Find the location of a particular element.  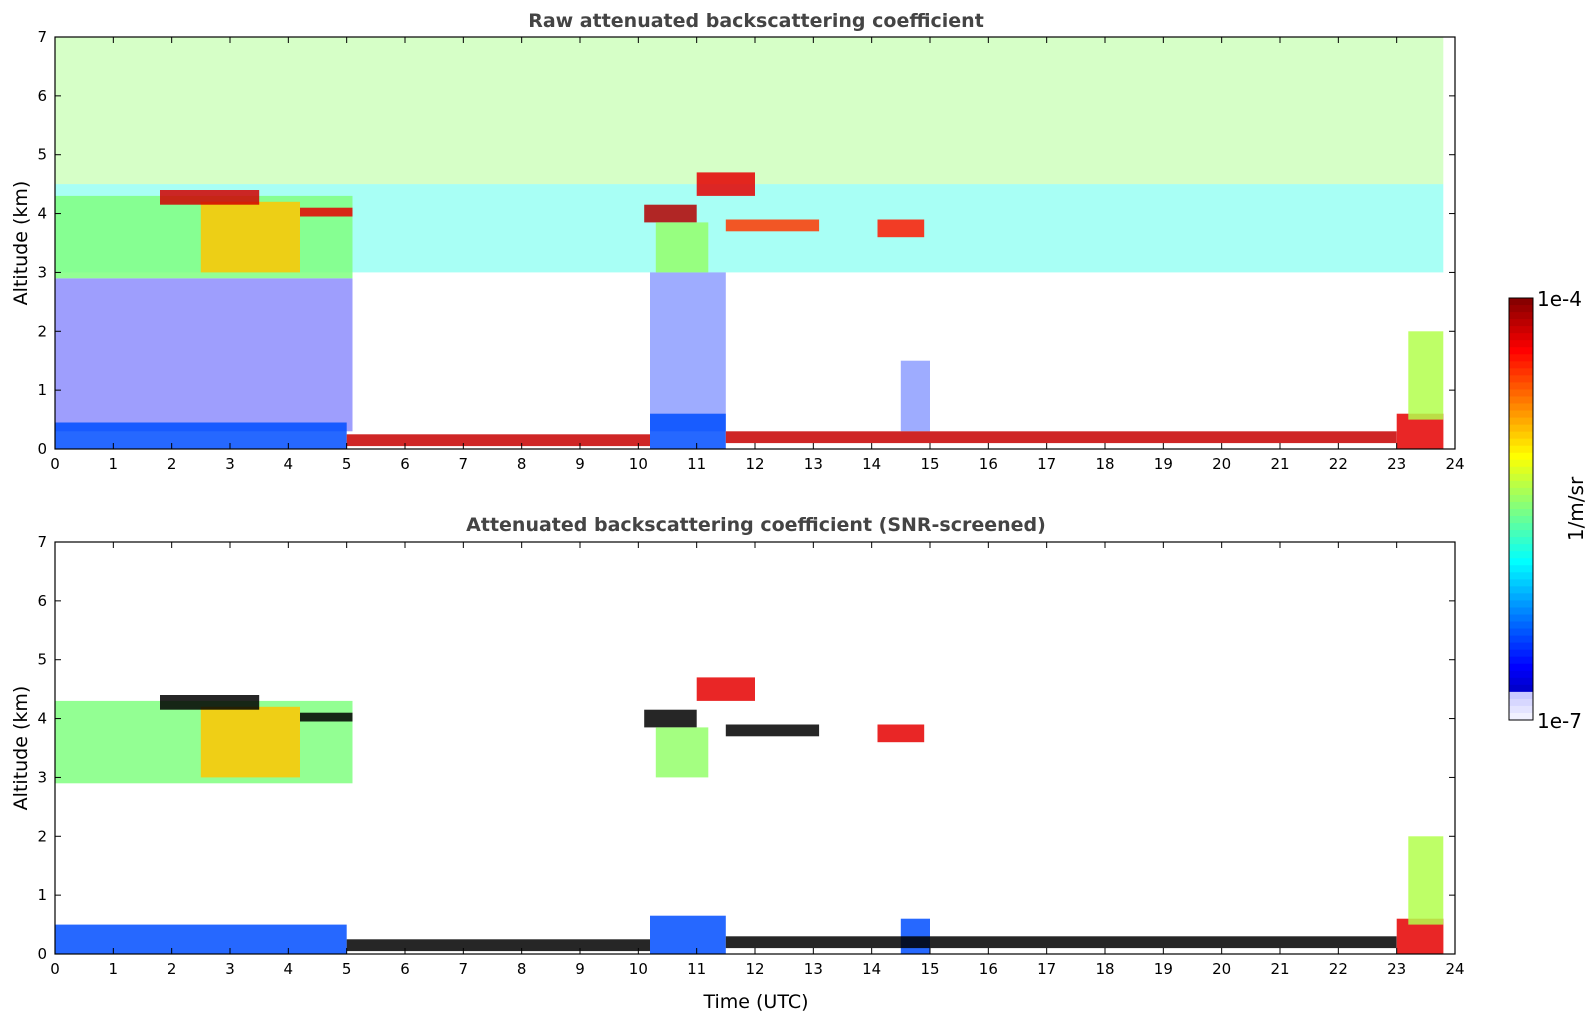

x-tick-label: 12 is located at coordinates (754, 464).